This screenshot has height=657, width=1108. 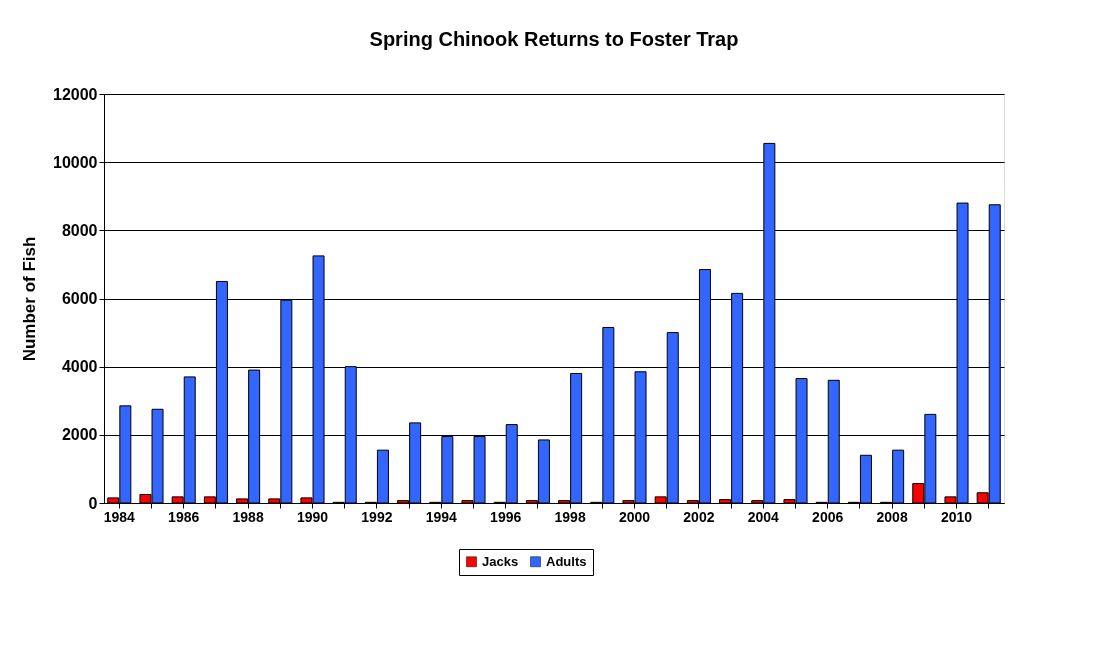 I want to click on y-tick-label: 10000, so click(x=75, y=162).